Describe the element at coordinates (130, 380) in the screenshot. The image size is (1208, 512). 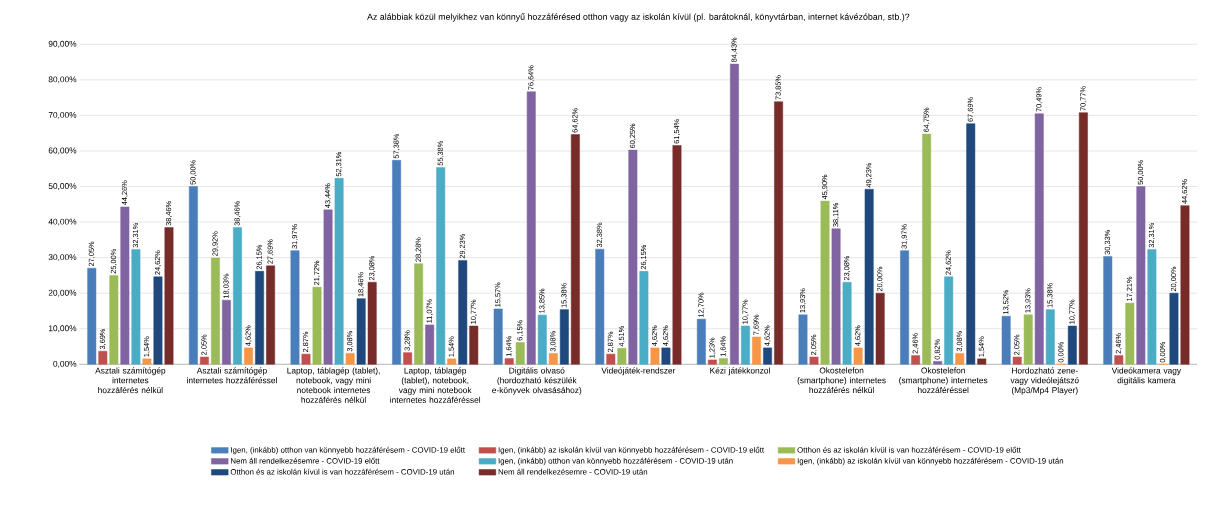
I see `x-tick-label: Asztali számítógép internetes hozzáférés nélkül` at that location.